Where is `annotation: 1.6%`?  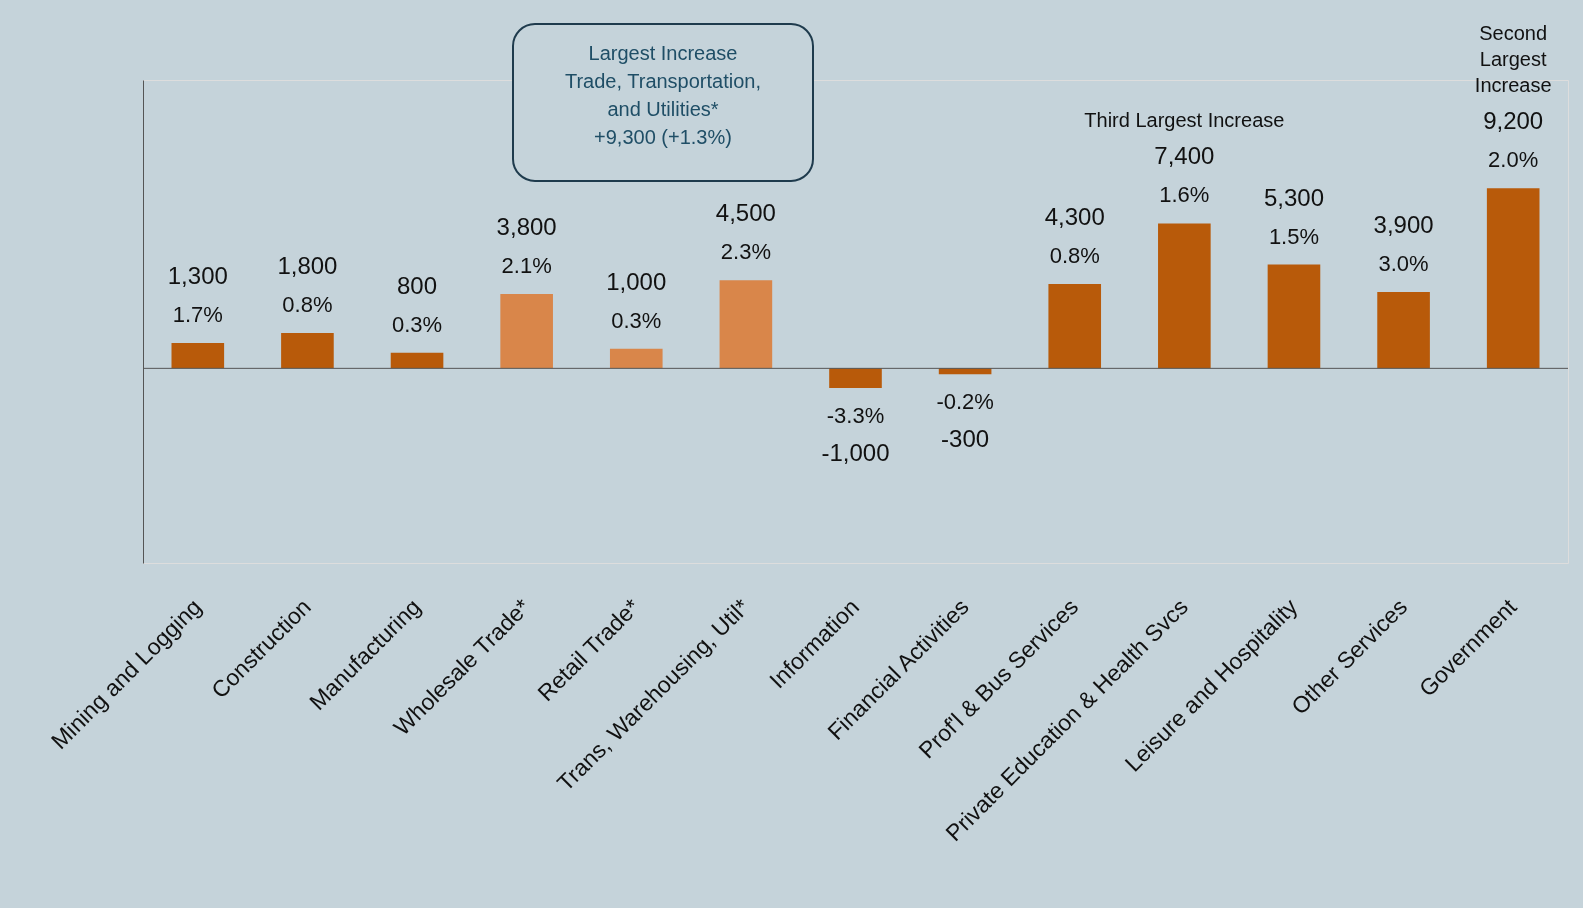 annotation: 1.6% is located at coordinates (1184, 195).